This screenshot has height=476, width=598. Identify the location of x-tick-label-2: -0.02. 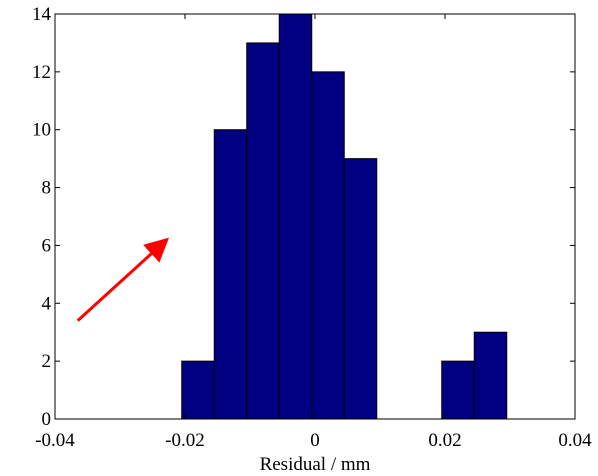
(185, 440).